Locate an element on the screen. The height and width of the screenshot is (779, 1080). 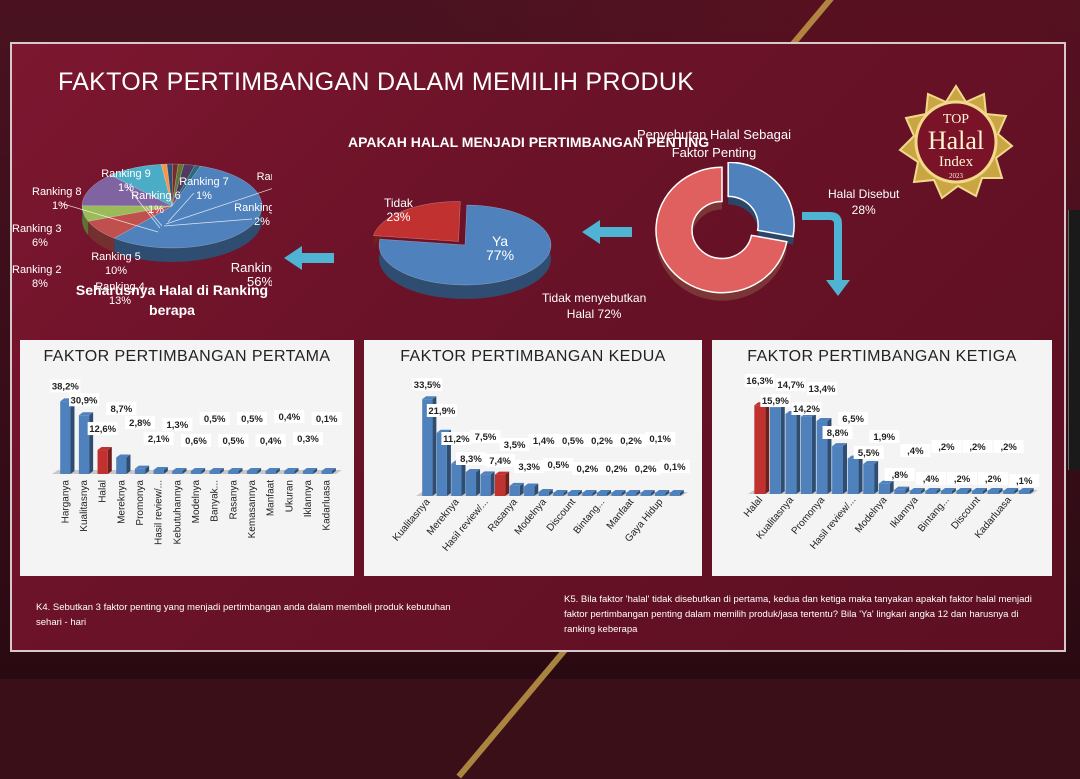
value-label: 8,7% is located at coordinates (122, 409).